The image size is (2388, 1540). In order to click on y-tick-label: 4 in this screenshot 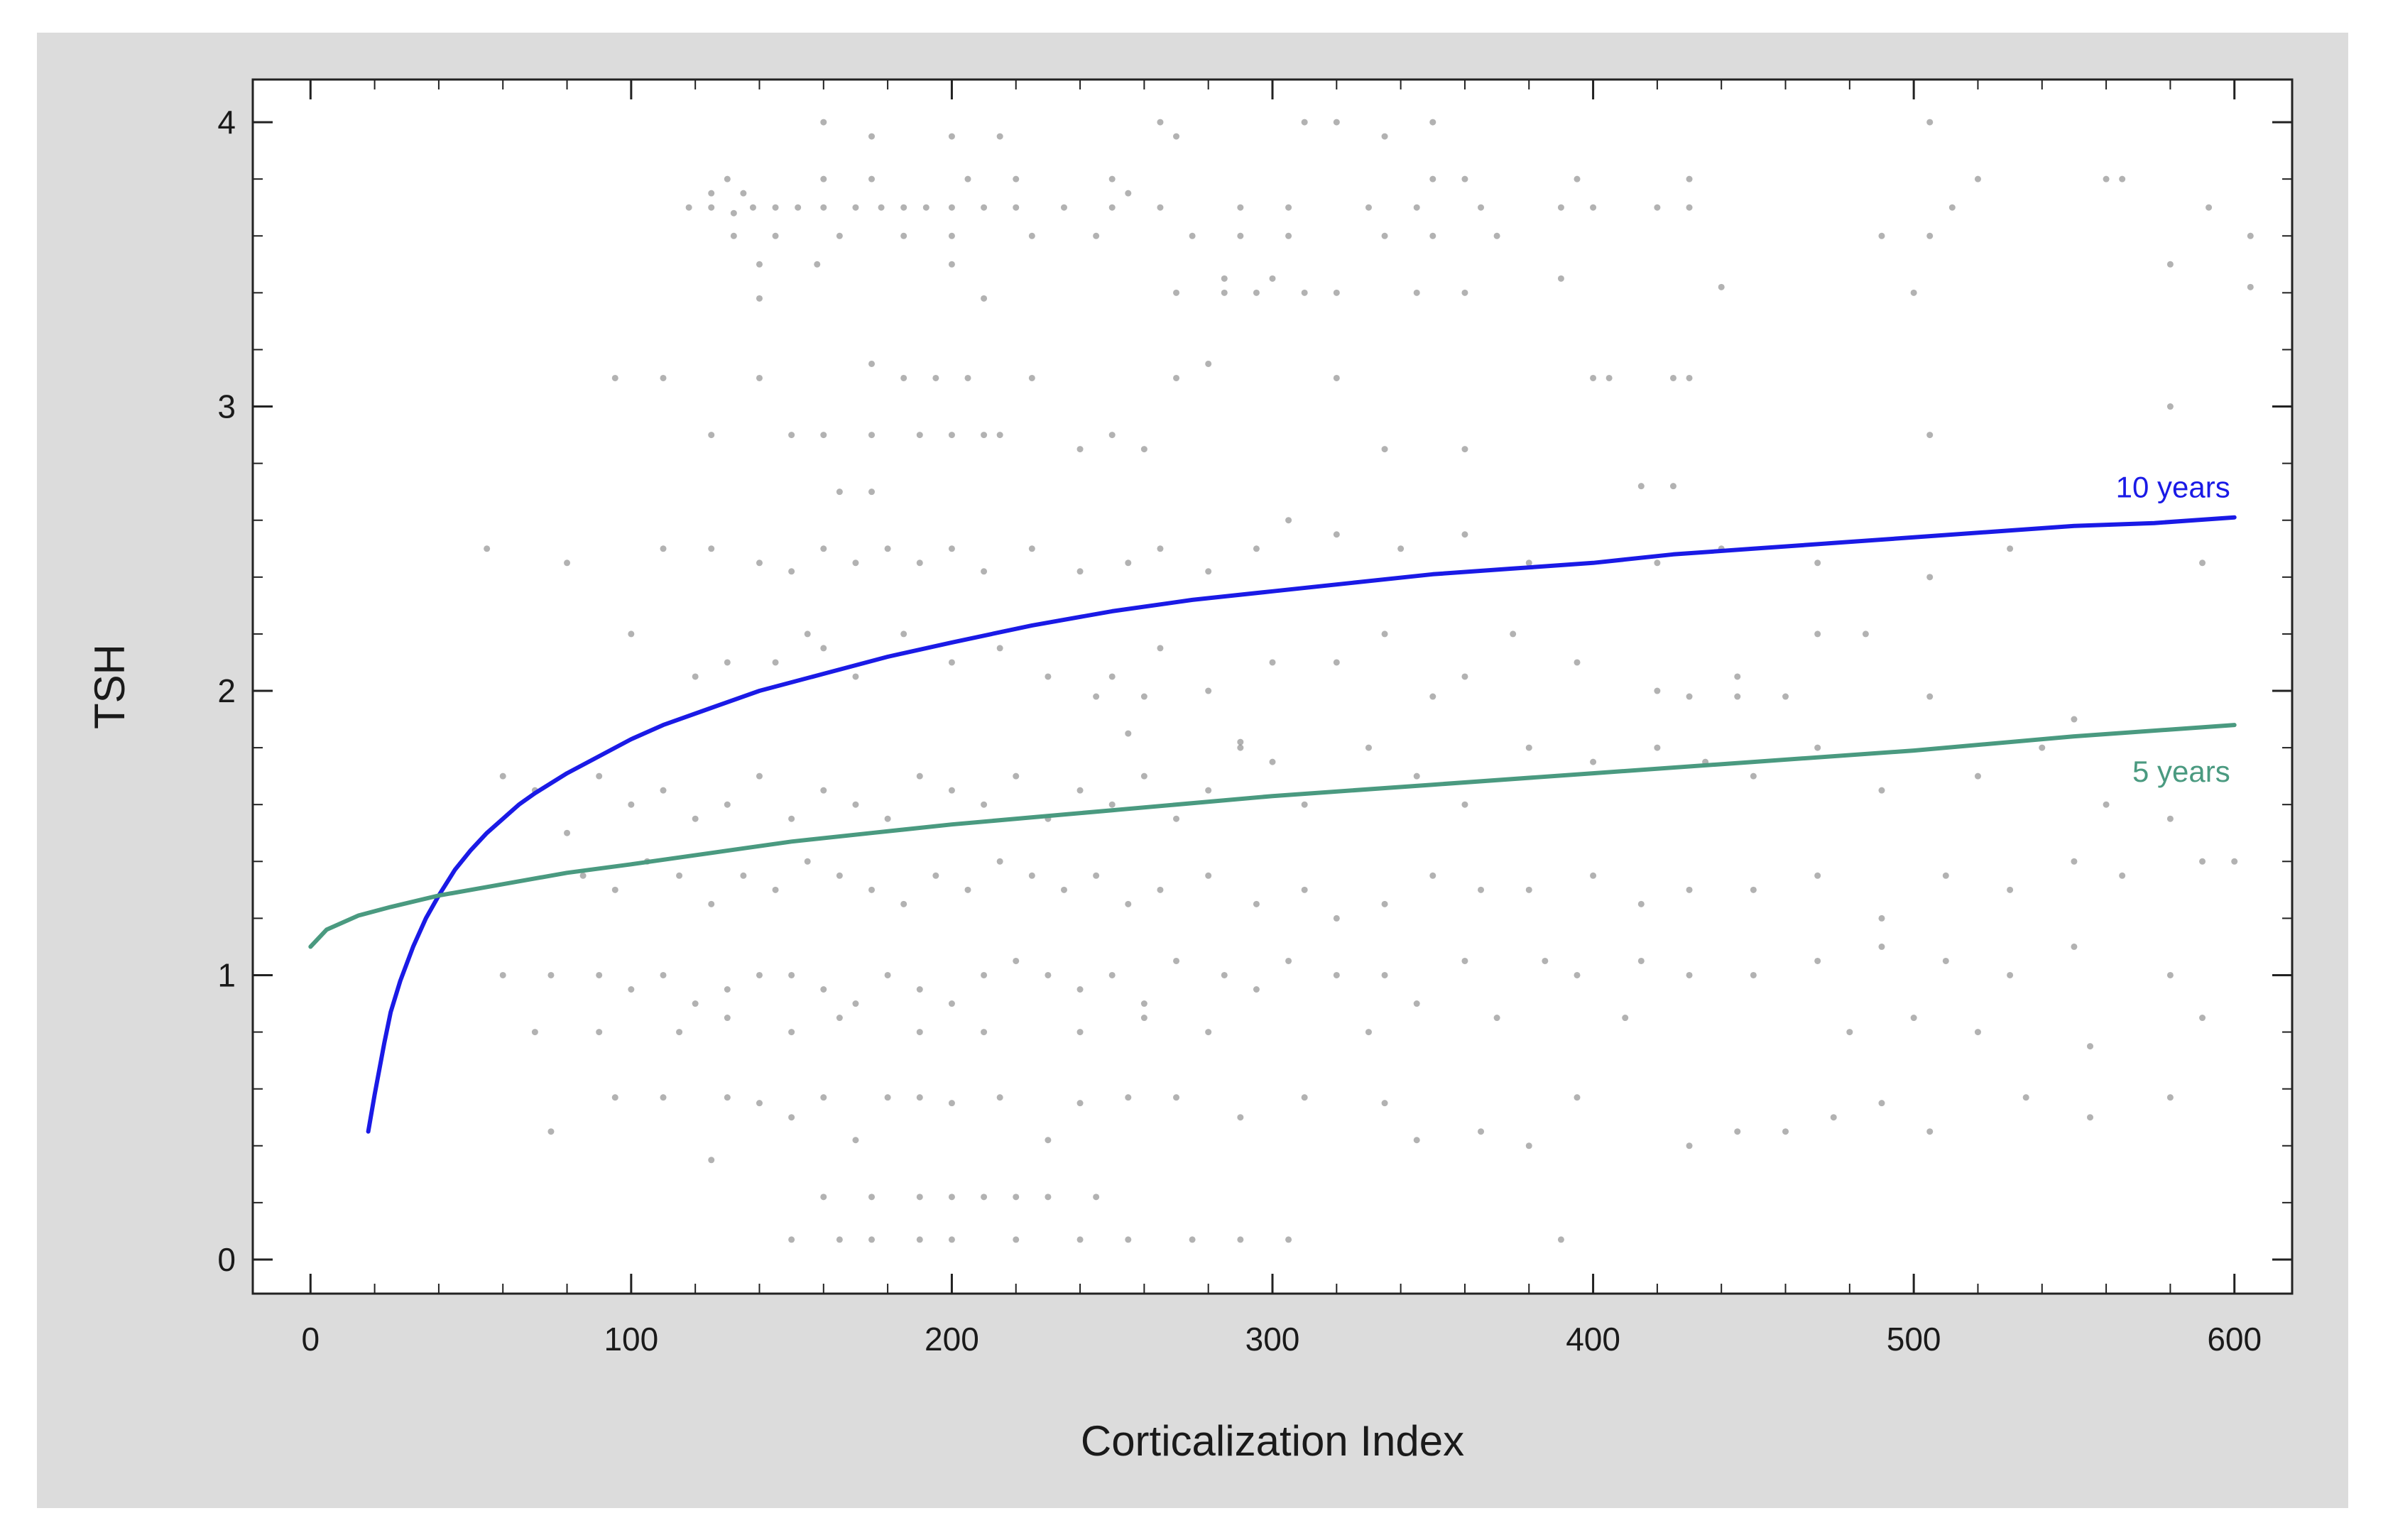, I will do `click(227, 122)`.